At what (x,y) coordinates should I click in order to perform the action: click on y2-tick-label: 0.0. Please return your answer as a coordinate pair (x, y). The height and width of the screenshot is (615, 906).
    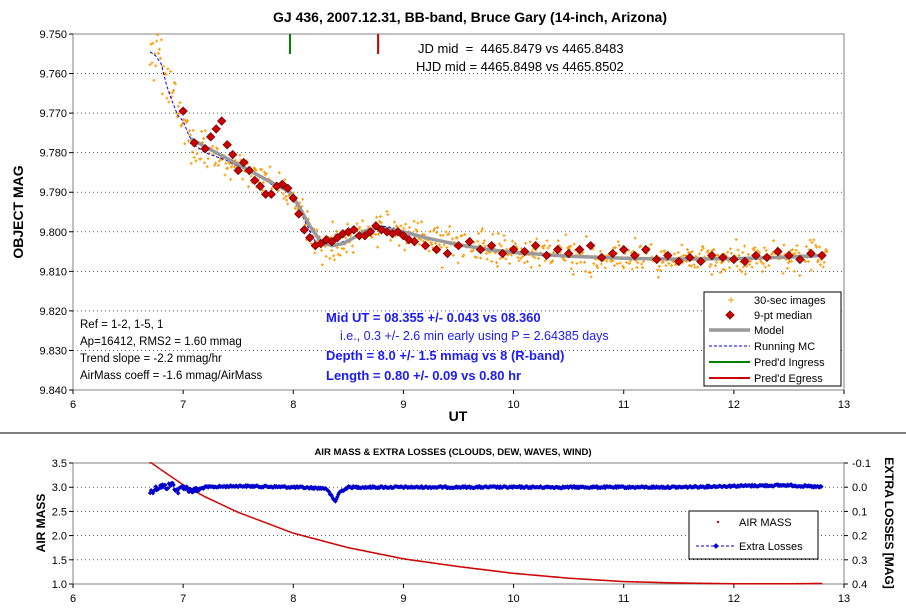
    Looking at the image, I should click on (859, 488).